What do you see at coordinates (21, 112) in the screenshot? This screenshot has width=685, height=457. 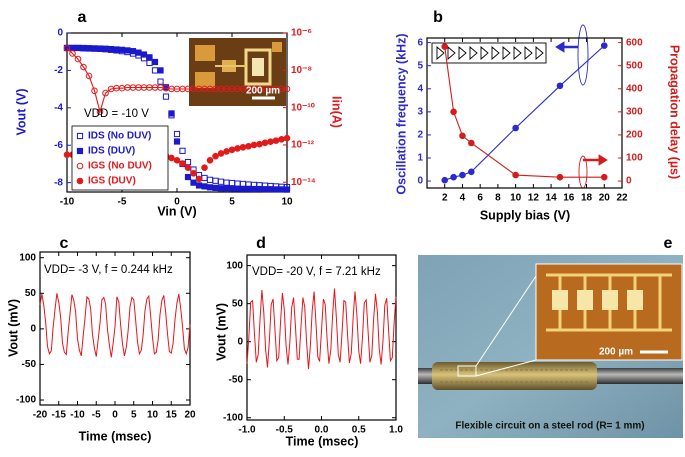 I see `y-axis-title: Vout (V)` at bounding box center [21, 112].